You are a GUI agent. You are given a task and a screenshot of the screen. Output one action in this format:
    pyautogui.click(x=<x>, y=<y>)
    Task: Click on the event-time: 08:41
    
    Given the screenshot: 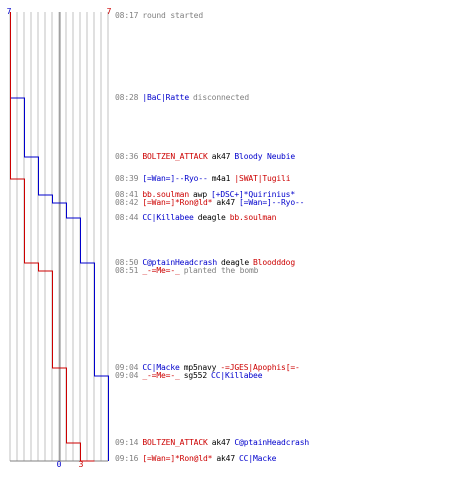 What is the action you would take?
    pyautogui.click(x=127, y=194)
    